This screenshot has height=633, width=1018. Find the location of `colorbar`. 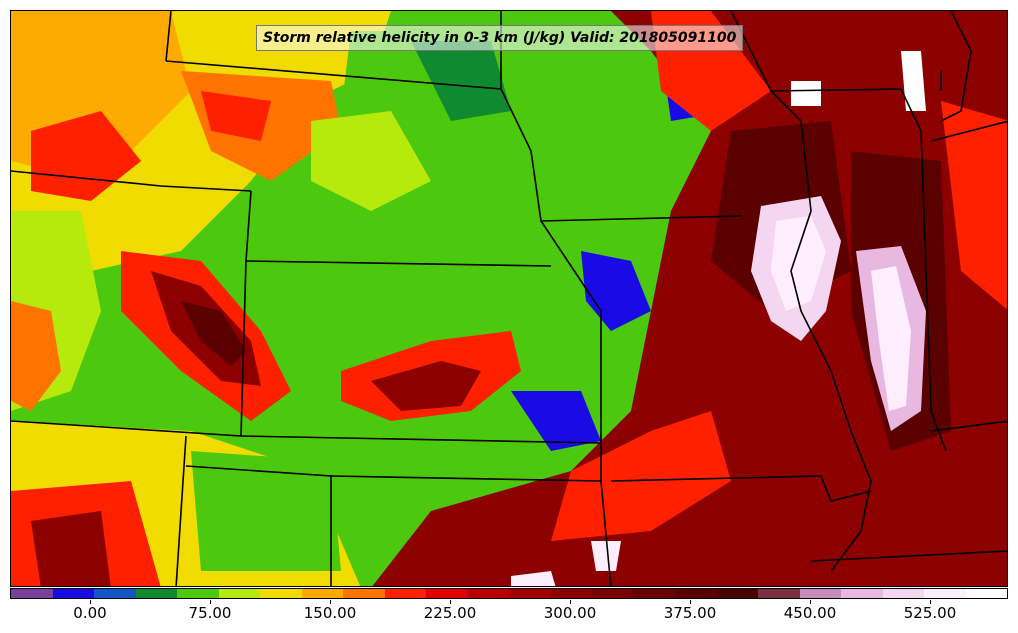

colorbar is located at coordinates (509, 593).